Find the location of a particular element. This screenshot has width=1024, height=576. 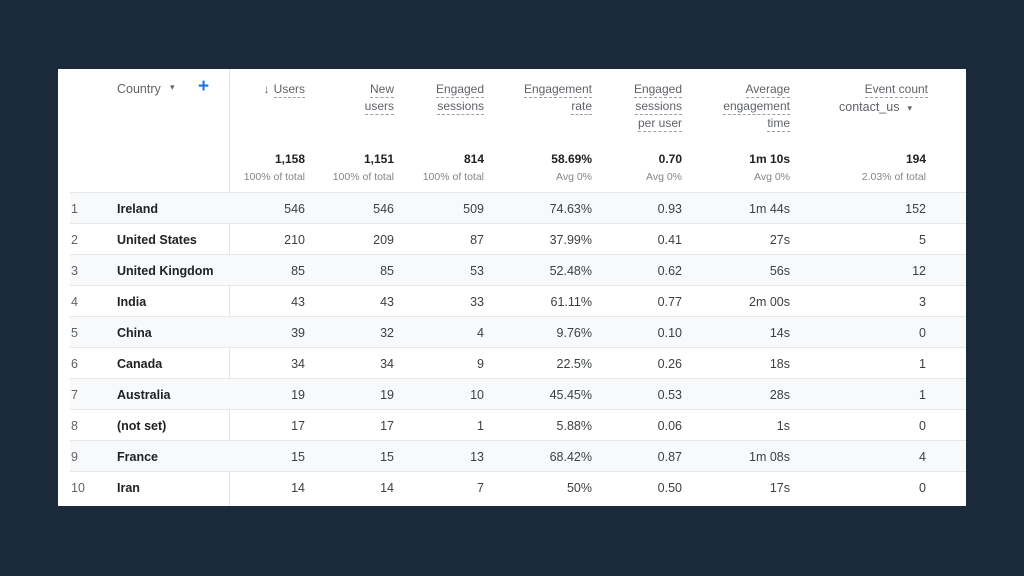

column-header-label: sessions is located at coordinates (460, 107).